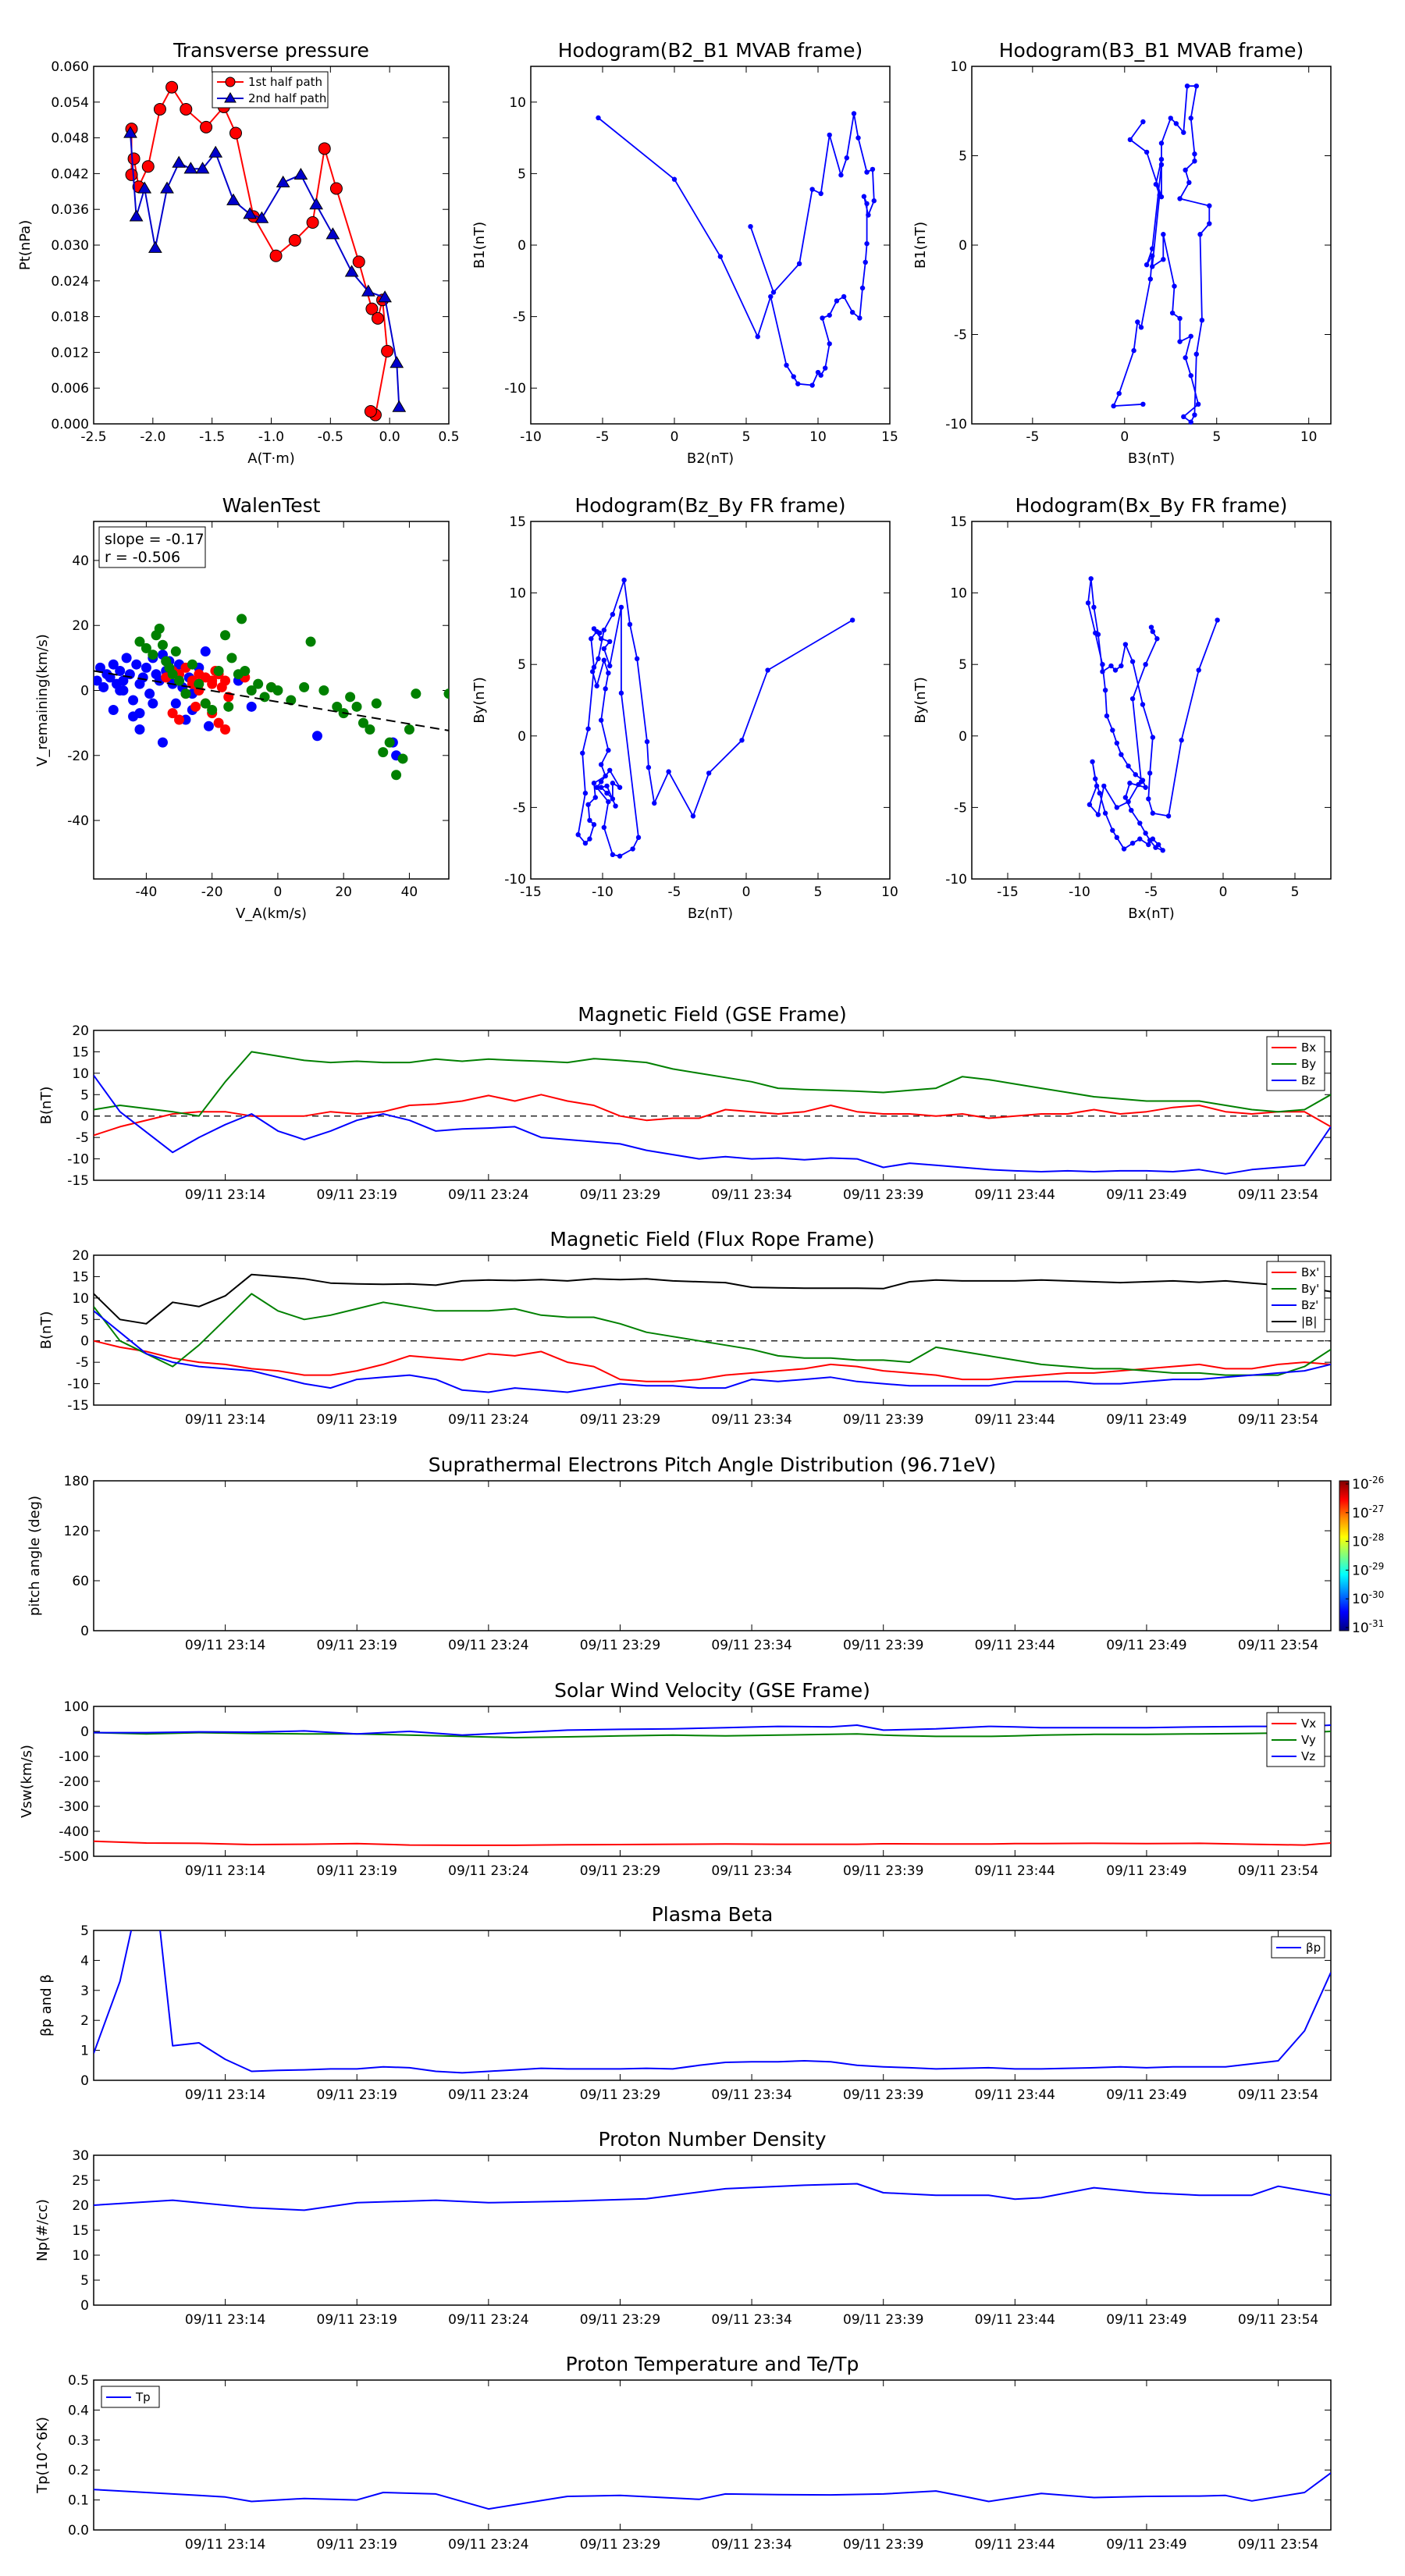 This screenshot has width=1405, height=2576. I want to click on x-tick-label: 10, so click(1309, 437).